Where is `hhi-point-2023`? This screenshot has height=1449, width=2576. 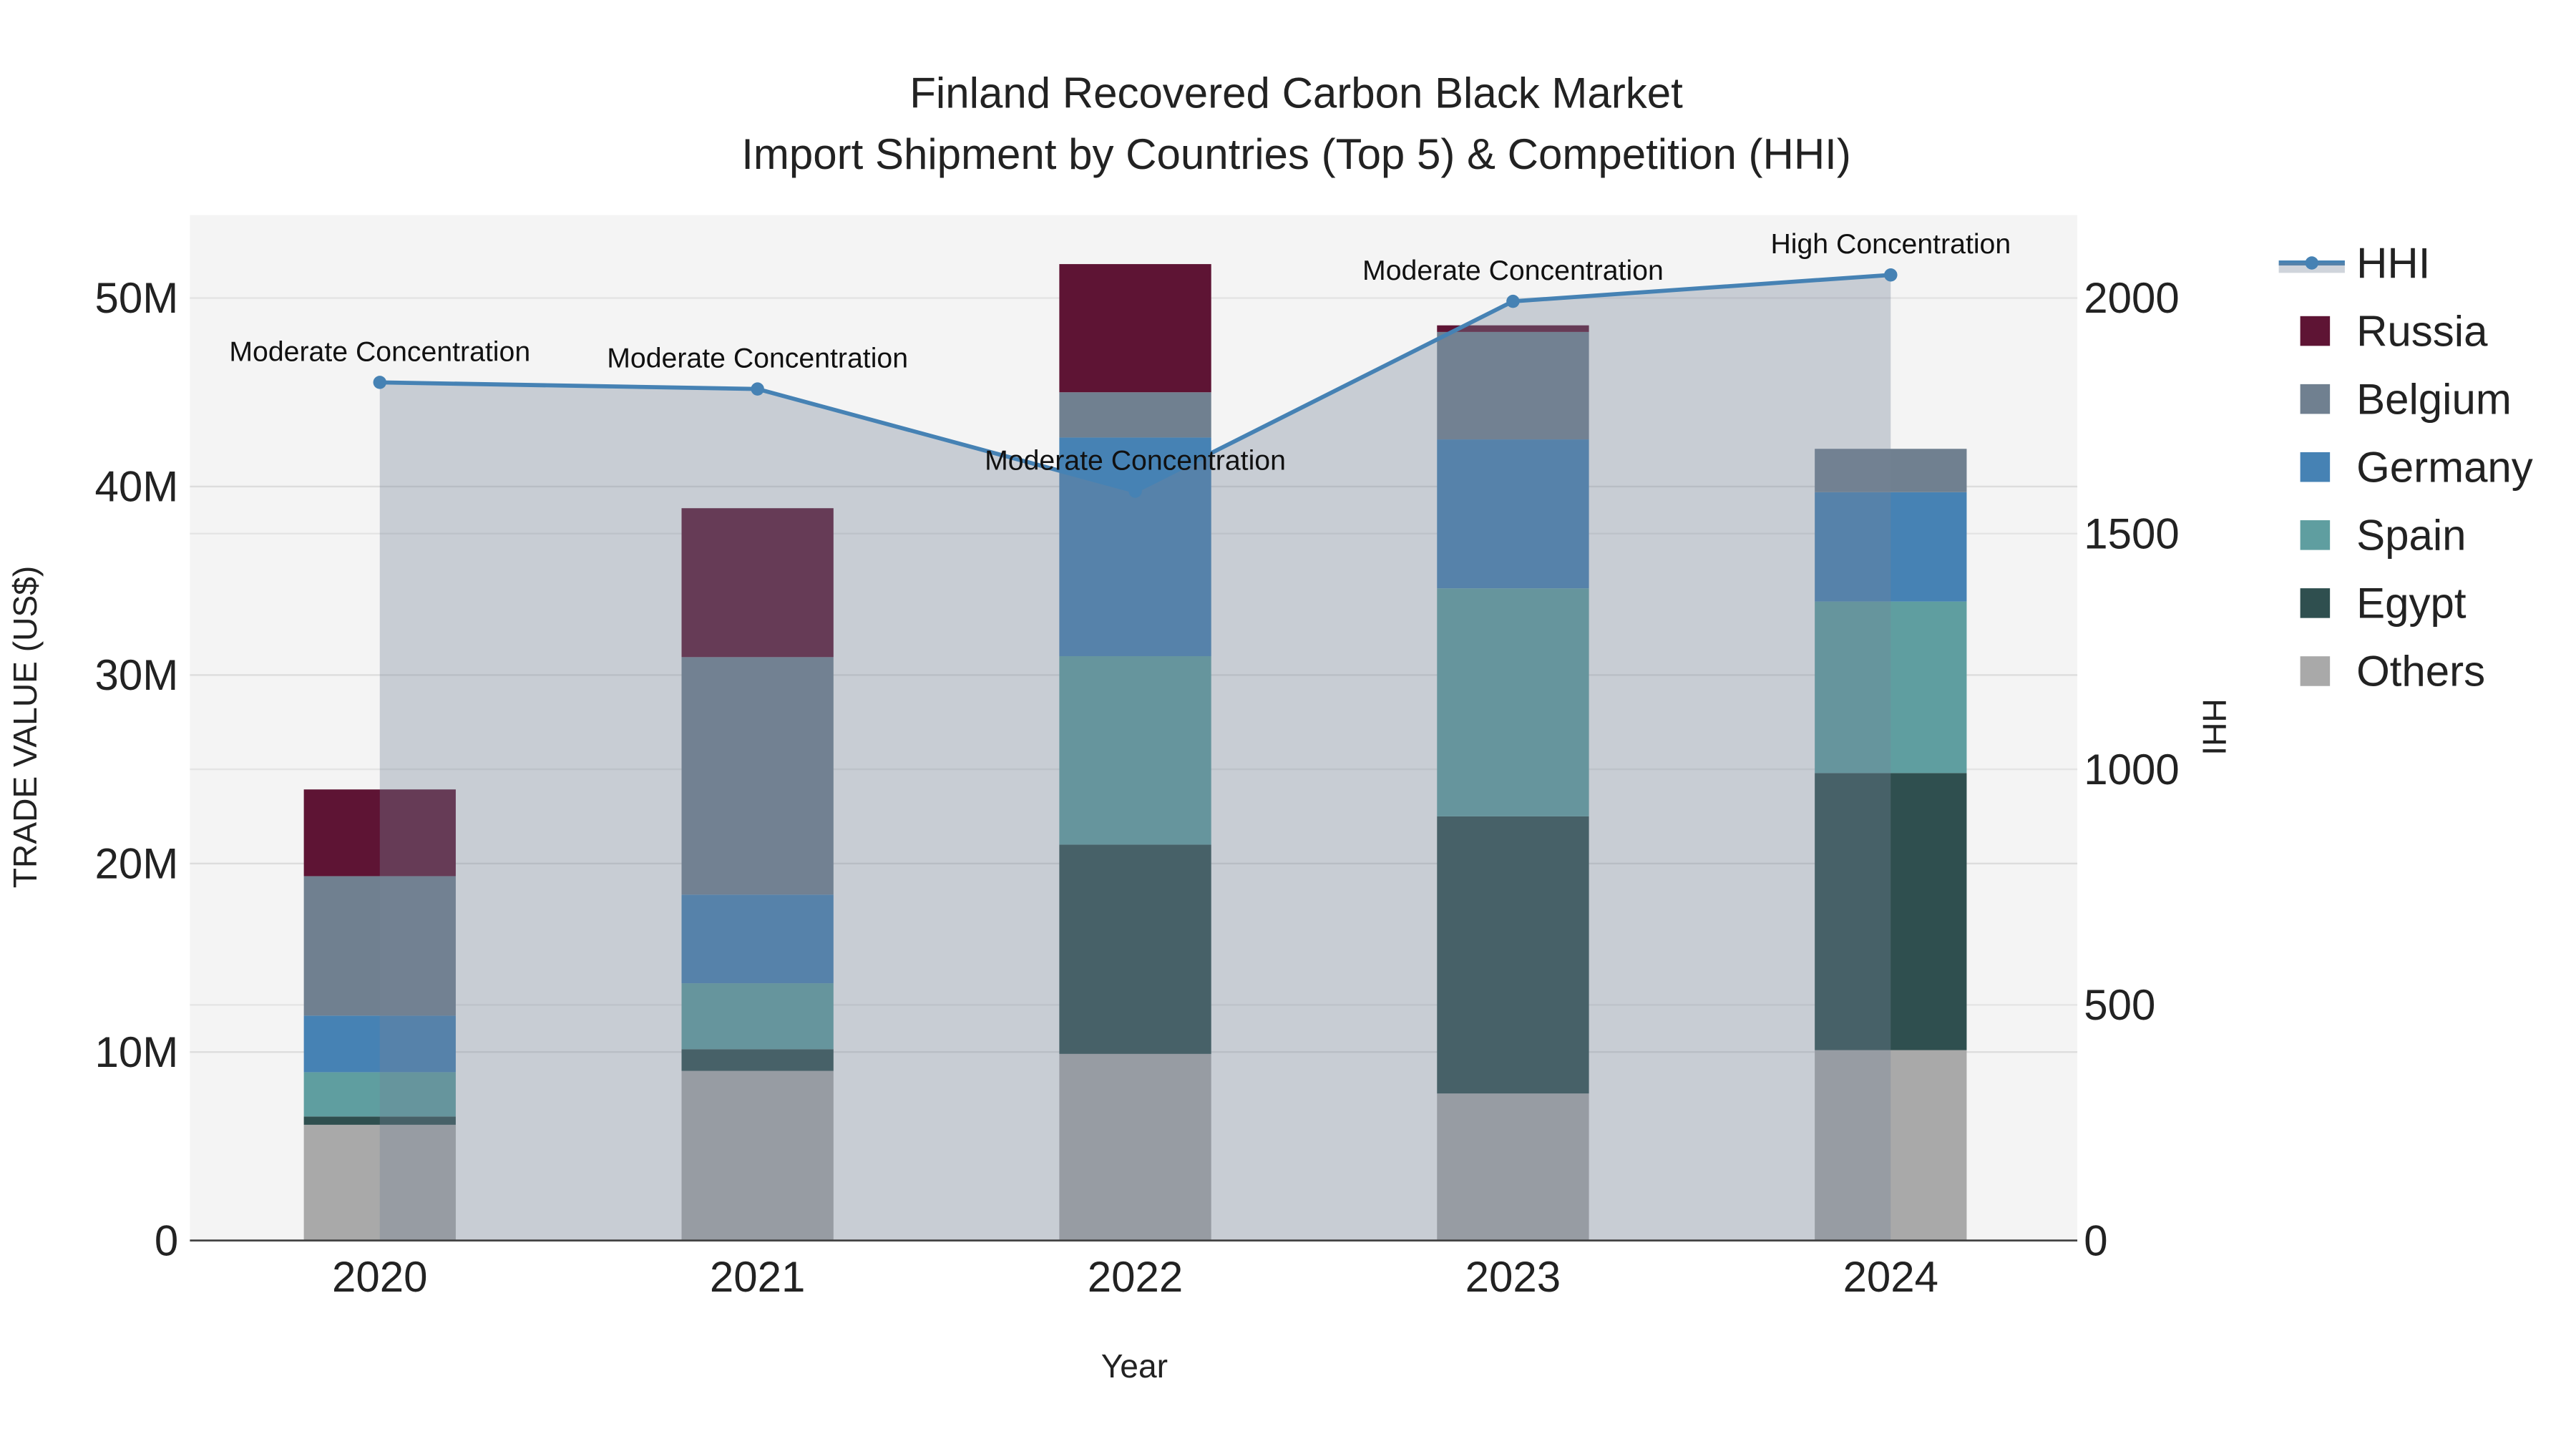
hhi-point-2023 is located at coordinates (1513, 301).